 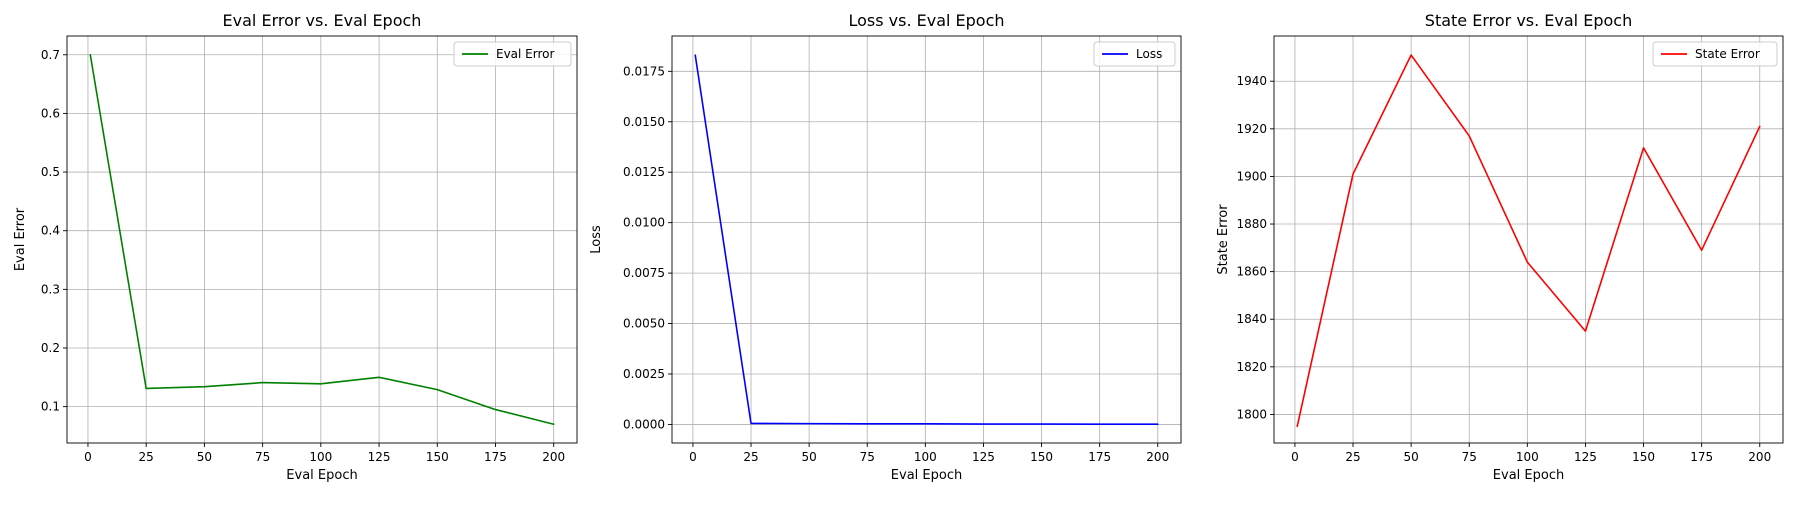 I want to click on legend-entry: Eval Error, so click(x=525, y=54).